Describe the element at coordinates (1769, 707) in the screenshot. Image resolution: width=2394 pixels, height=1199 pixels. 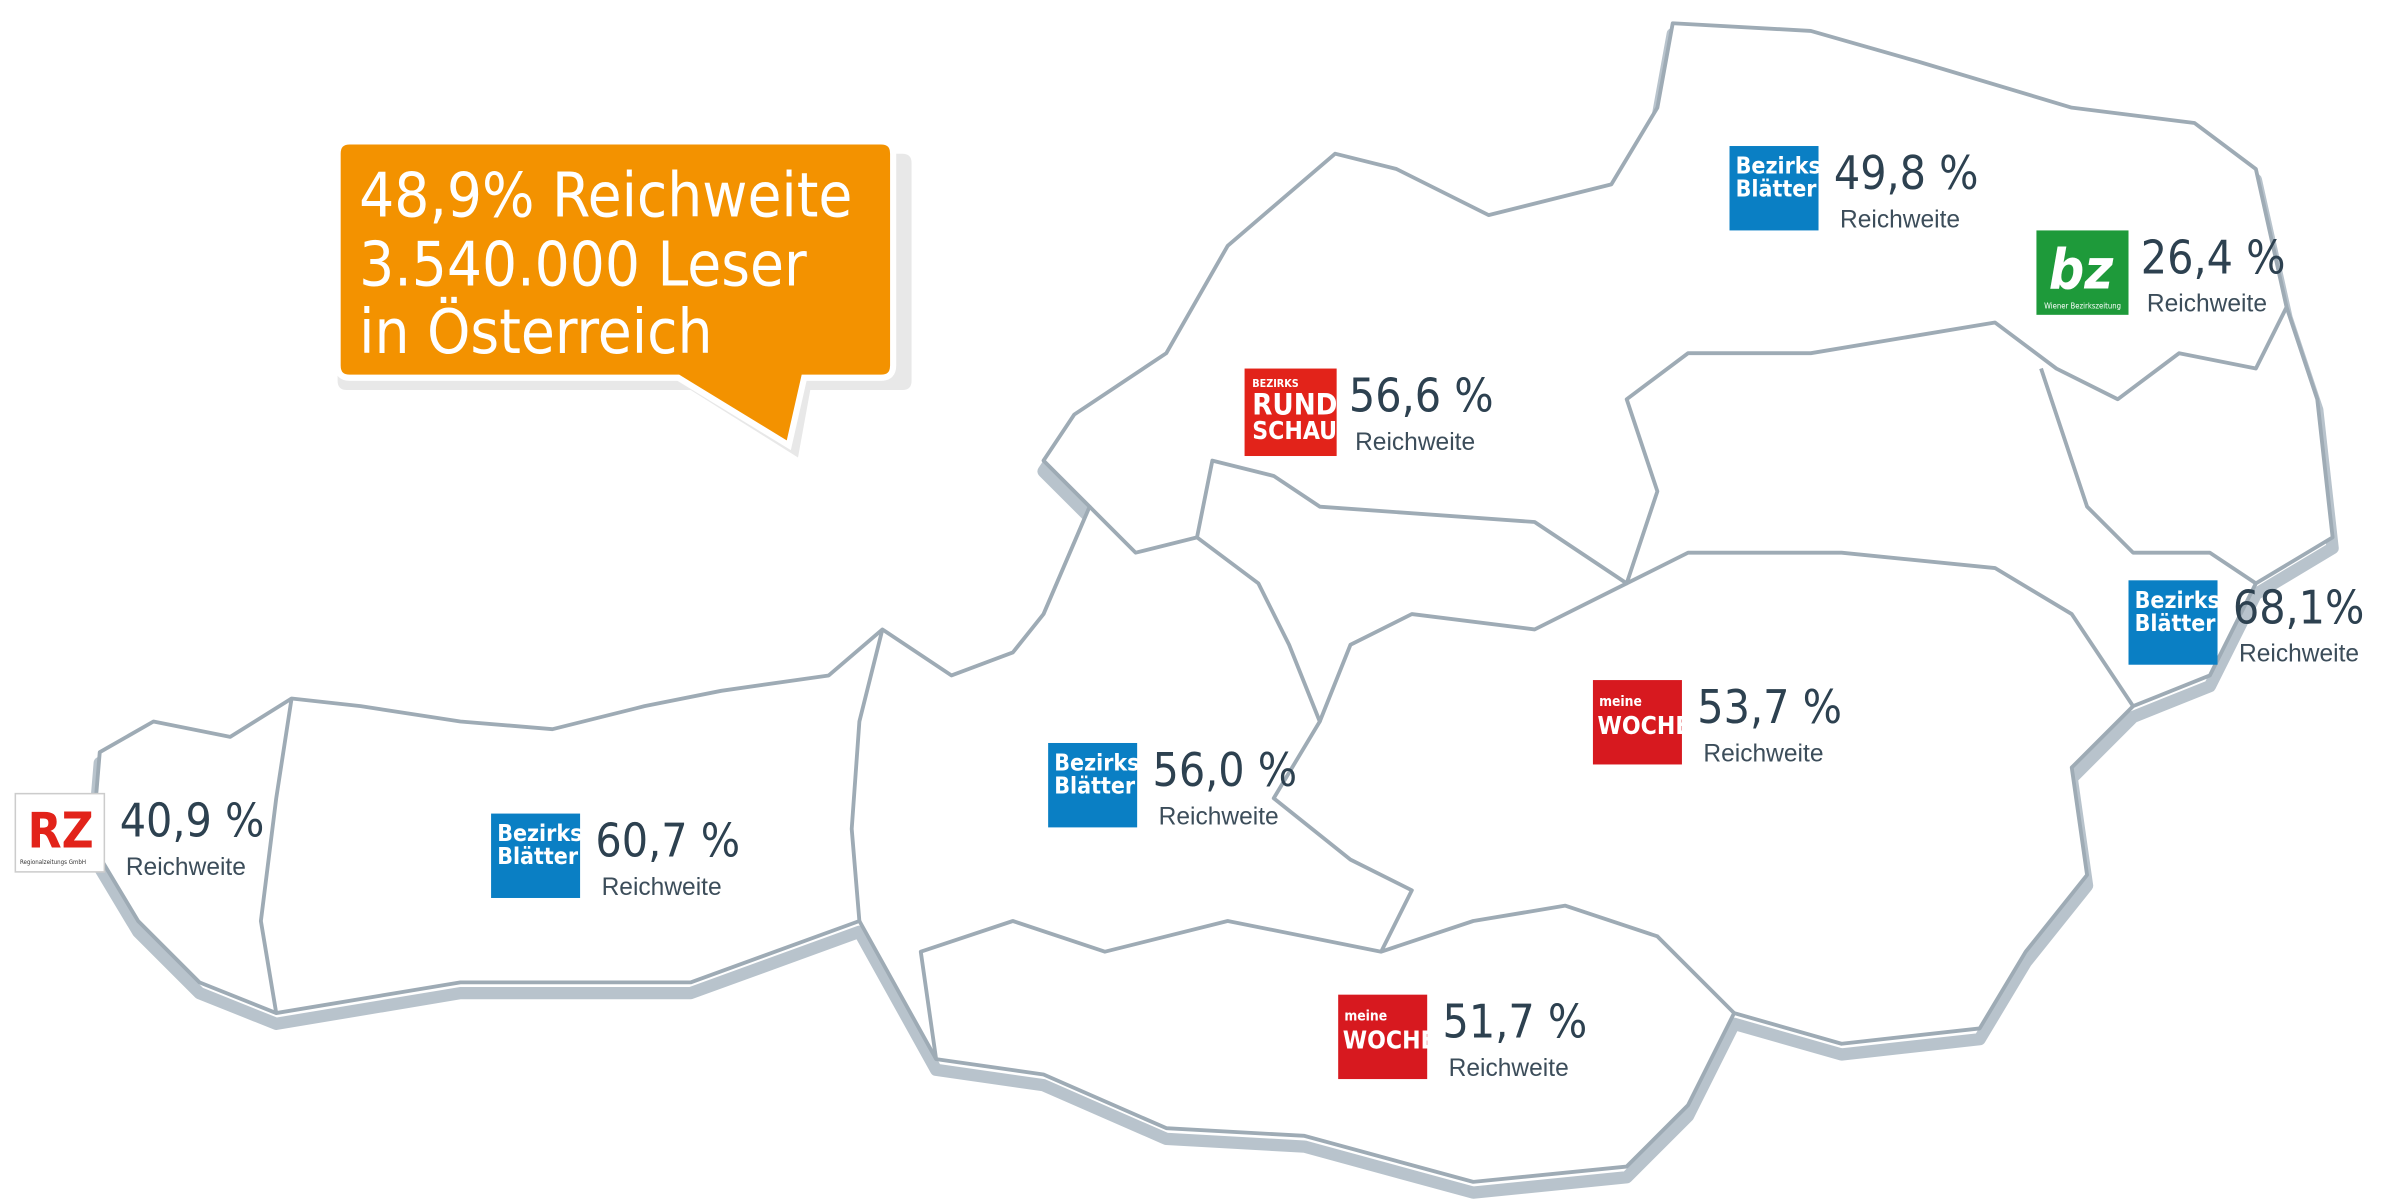
I see `reach-value: 53,7 %` at that location.